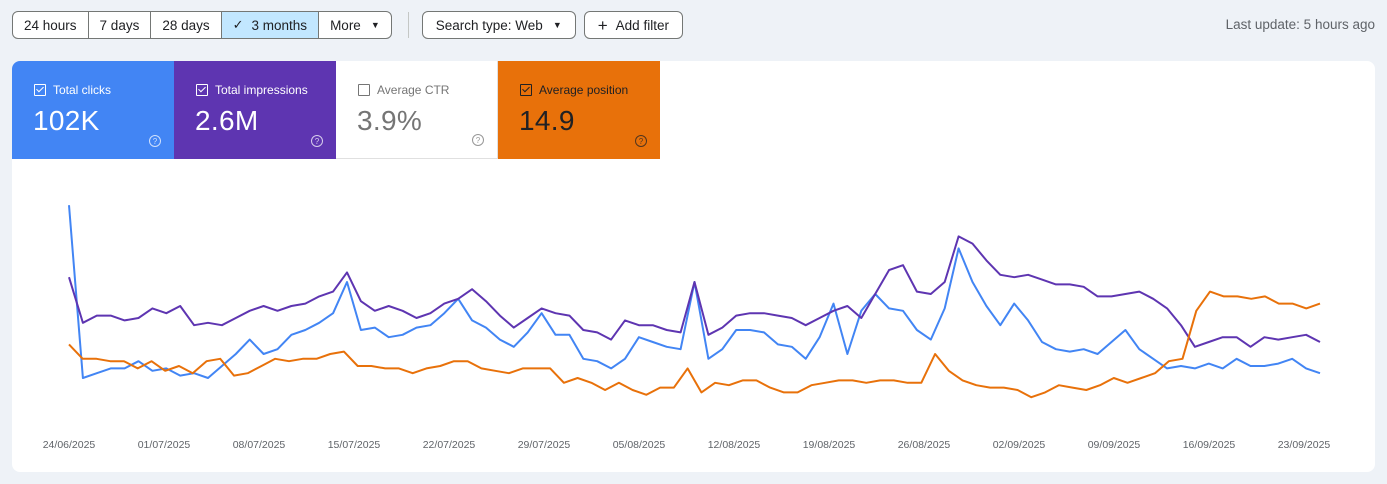 This screenshot has width=1387, height=484. What do you see at coordinates (579, 110) in the screenshot?
I see `metric-average-position: Average position 14.9 ?` at bounding box center [579, 110].